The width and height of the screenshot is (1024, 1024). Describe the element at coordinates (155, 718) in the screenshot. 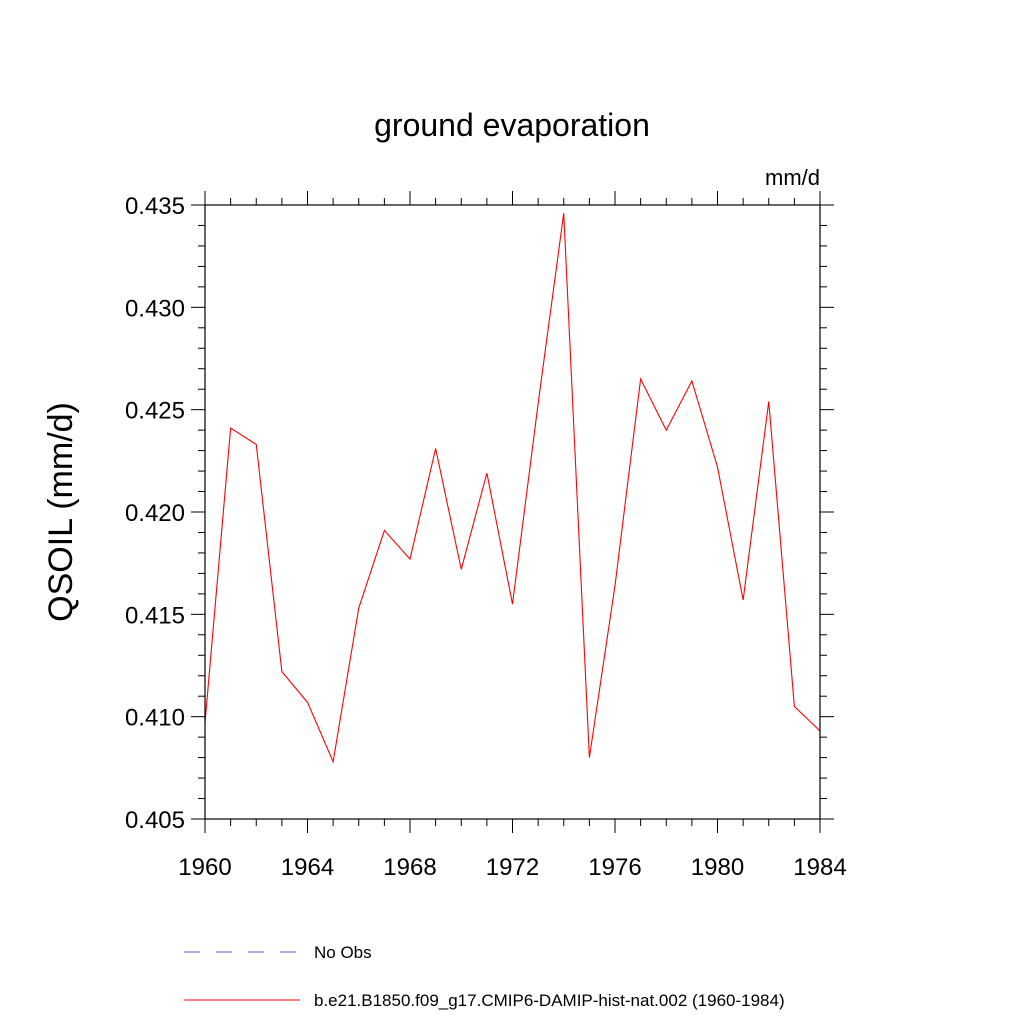

I see `y-tick-label: 0.410` at that location.